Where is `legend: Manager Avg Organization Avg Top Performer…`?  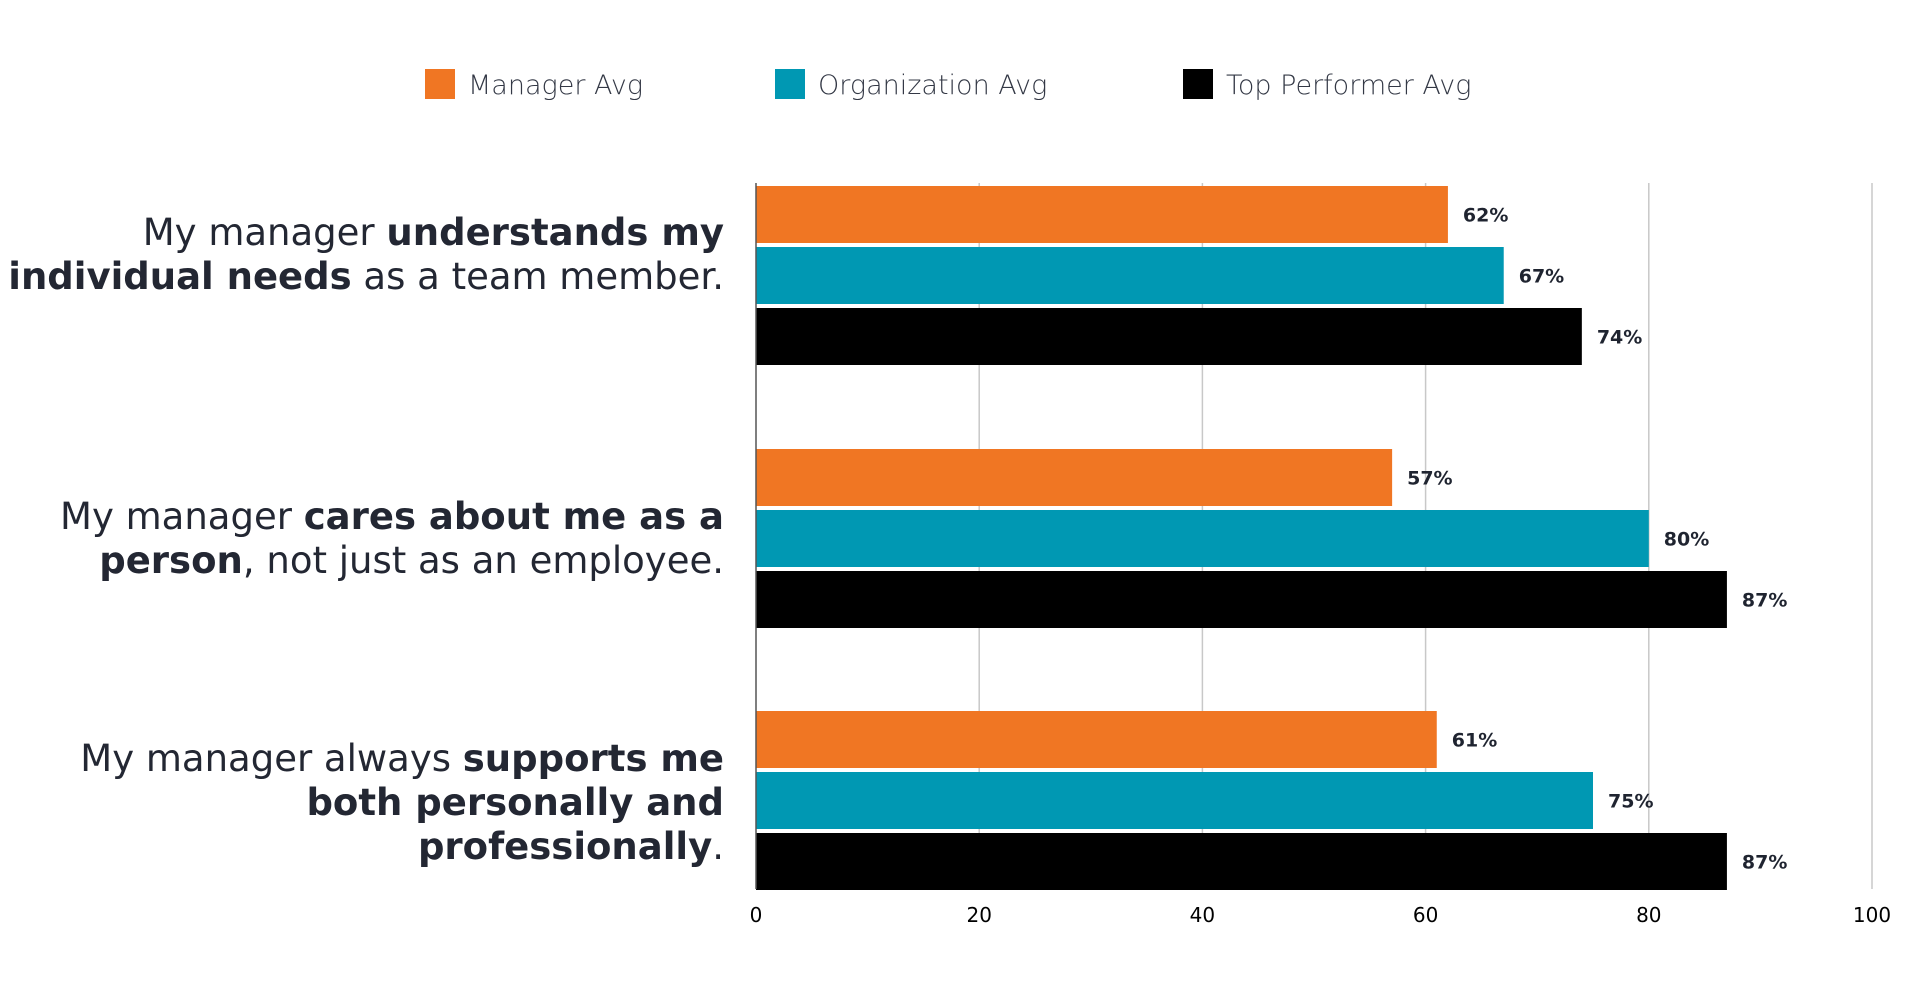 legend: Manager Avg Organization Avg Top Performer… is located at coordinates (948, 85).